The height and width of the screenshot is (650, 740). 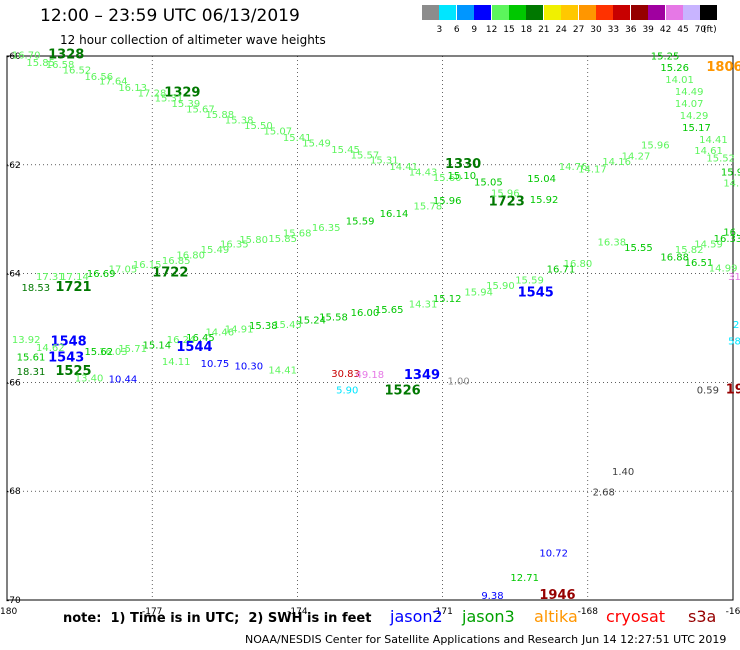 I want to click on wave-height-label: 49.18, so click(x=369, y=375).